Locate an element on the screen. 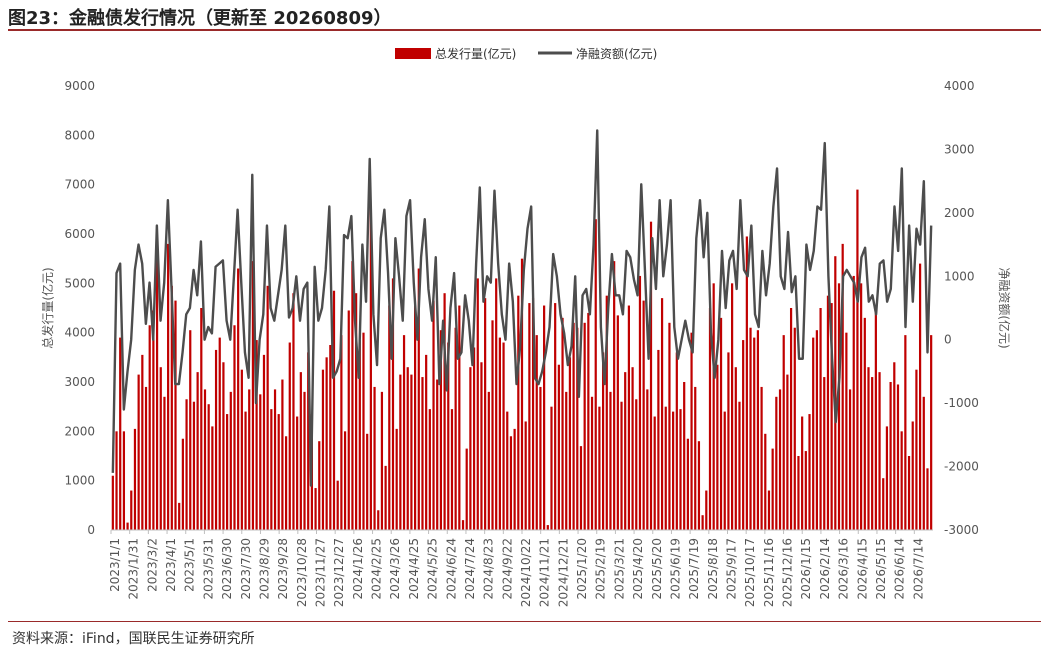  x-tick-label: 2025/8/18 is located at coordinates (713, 569).